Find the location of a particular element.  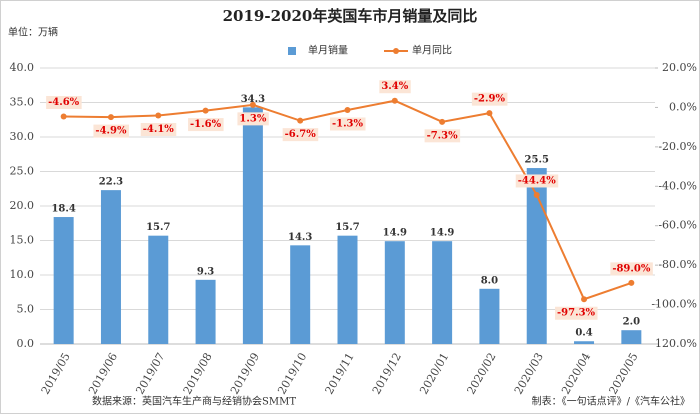

y2-tick-label: -80.0% is located at coordinates (677, 264).